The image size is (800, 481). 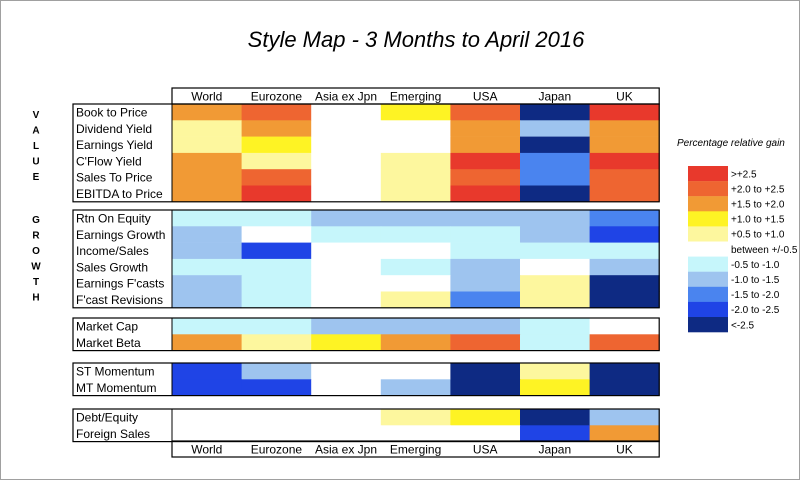 What do you see at coordinates (112, 251) in the screenshot?
I see `row-label: Income/Sales` at bounding box center [112, 251].